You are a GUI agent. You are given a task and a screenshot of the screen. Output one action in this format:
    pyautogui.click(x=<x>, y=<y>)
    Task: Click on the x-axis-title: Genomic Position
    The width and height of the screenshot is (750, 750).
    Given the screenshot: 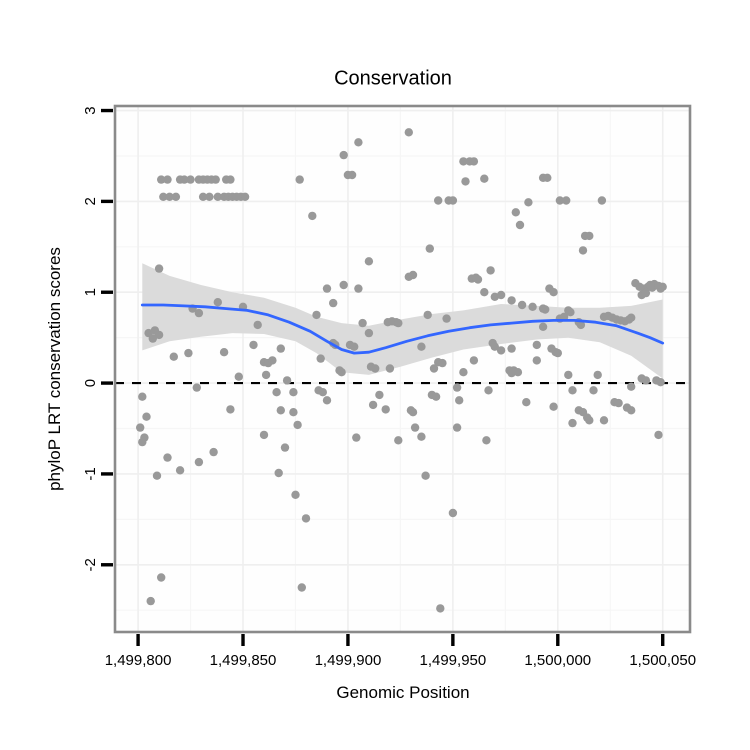 What is the action you would take?
    pyautogui.click(x=403, y=692)
    